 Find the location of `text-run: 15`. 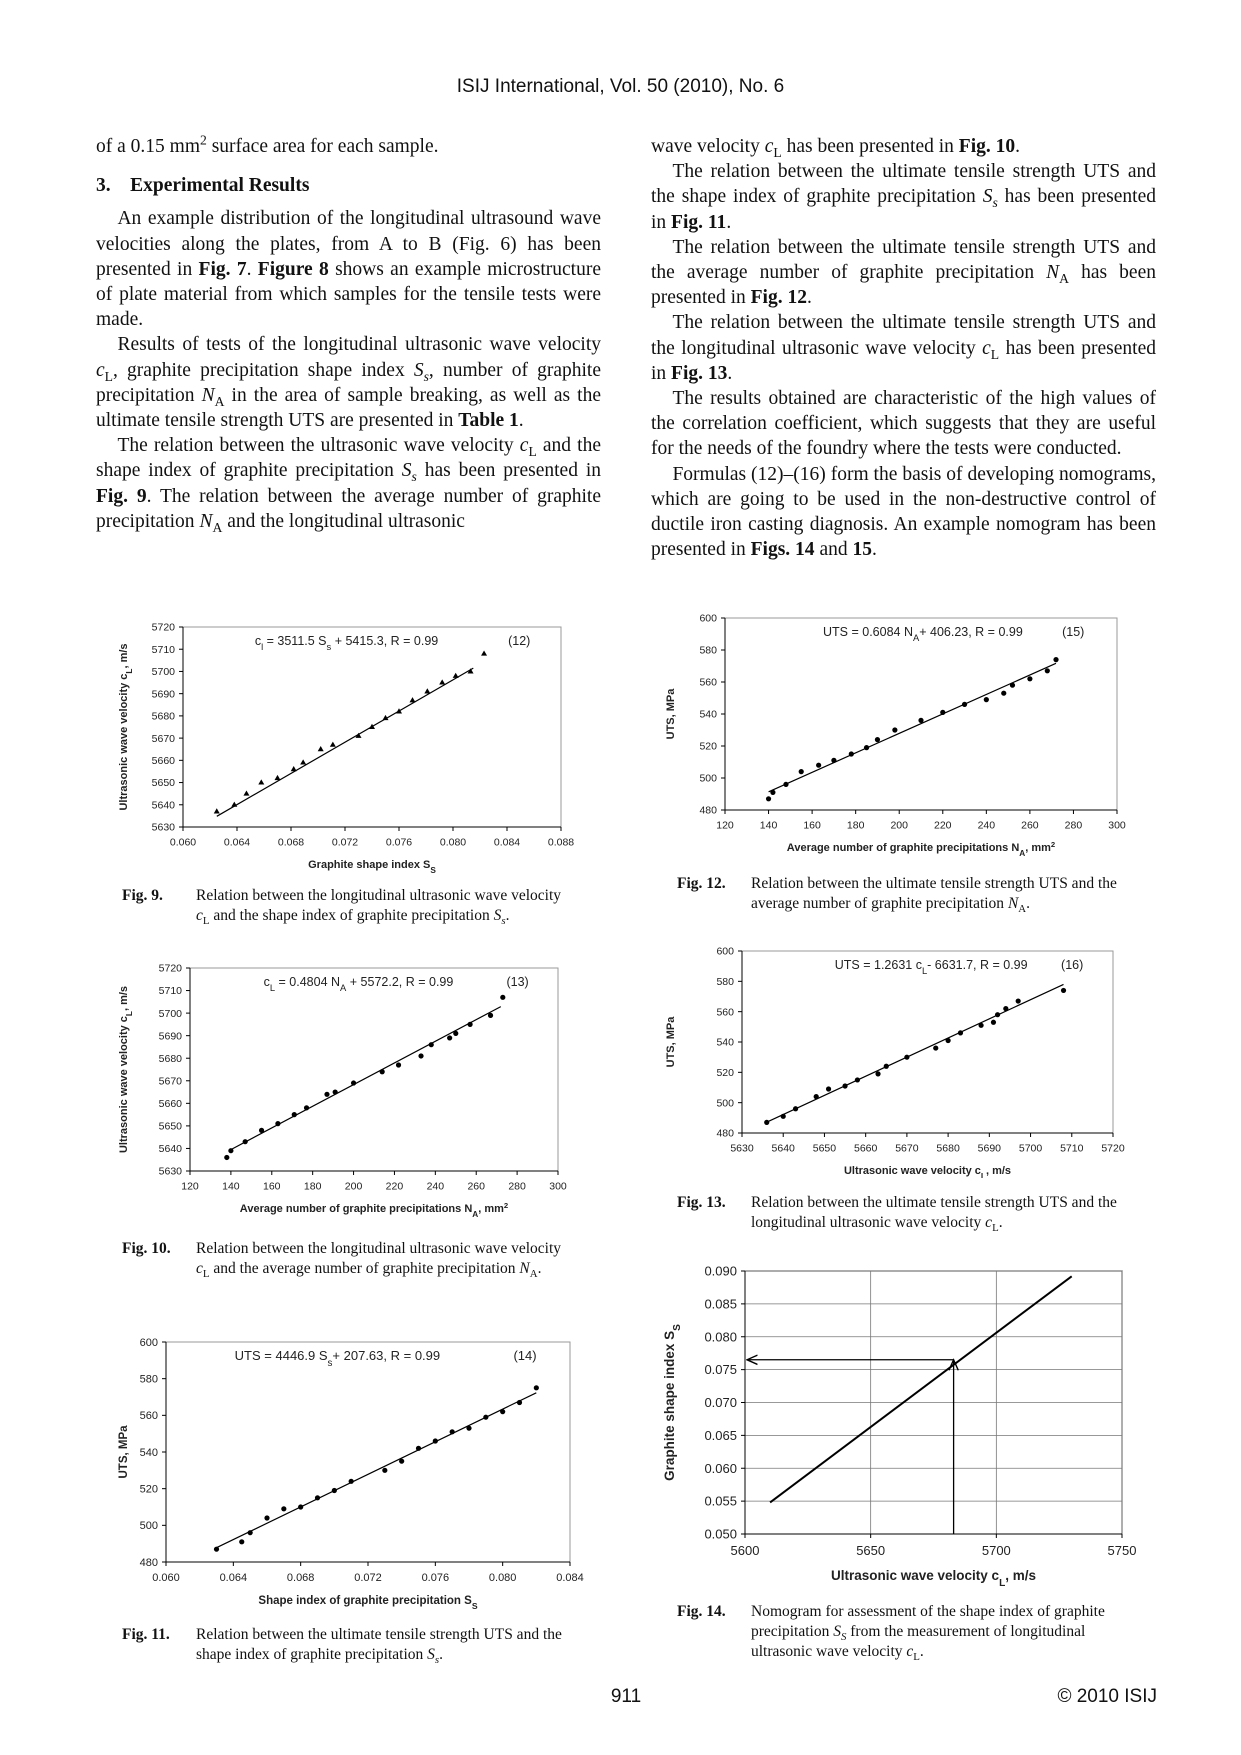

text-run: 15 is located at coordinates (862, 550).